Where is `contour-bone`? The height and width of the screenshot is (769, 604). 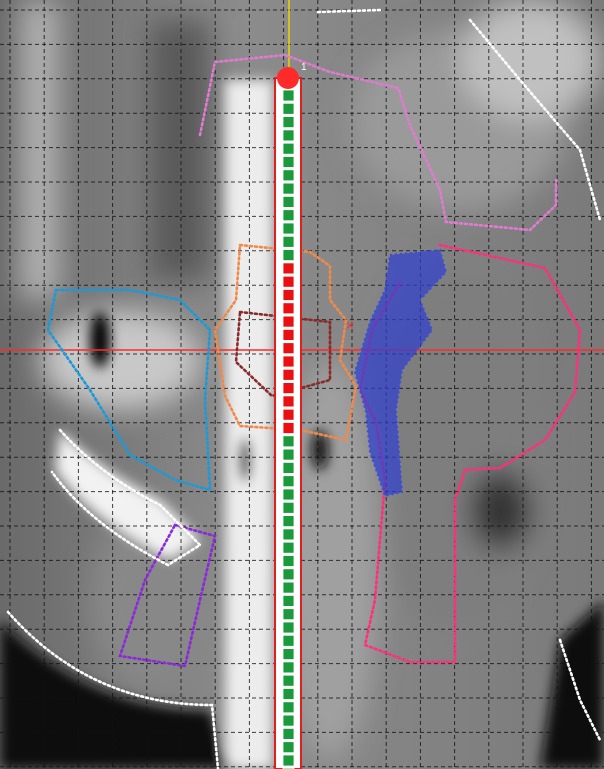 contour-bone is located at coordinates (126, 497).